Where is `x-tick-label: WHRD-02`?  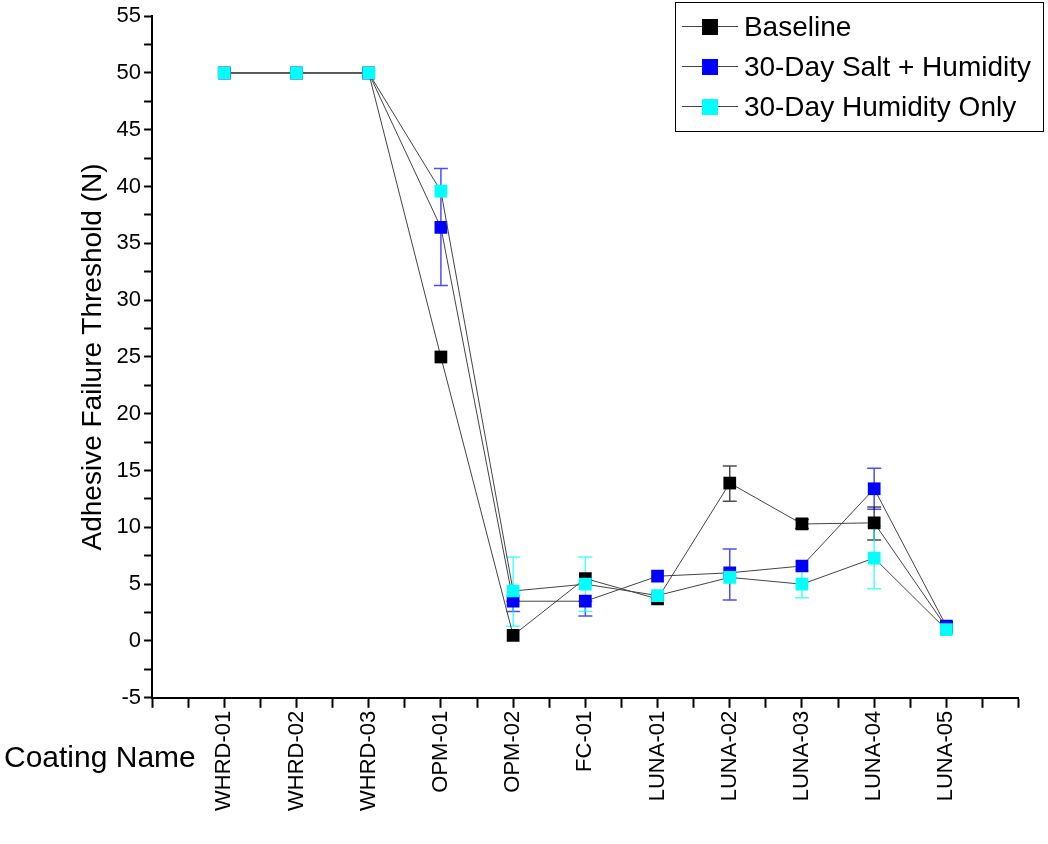 x-tick-label: WHRD-02 is located at coordinates (295, 761).